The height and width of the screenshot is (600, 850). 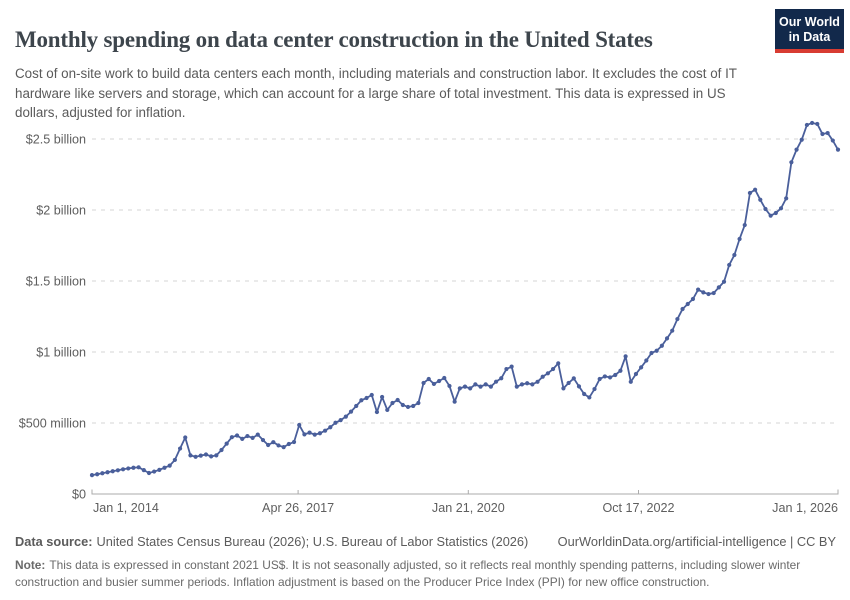 What do you see at coordinates (61, 352) in the screenshot?
I see `y-tick-label: $1 billion` at bounding box center [61, 352].